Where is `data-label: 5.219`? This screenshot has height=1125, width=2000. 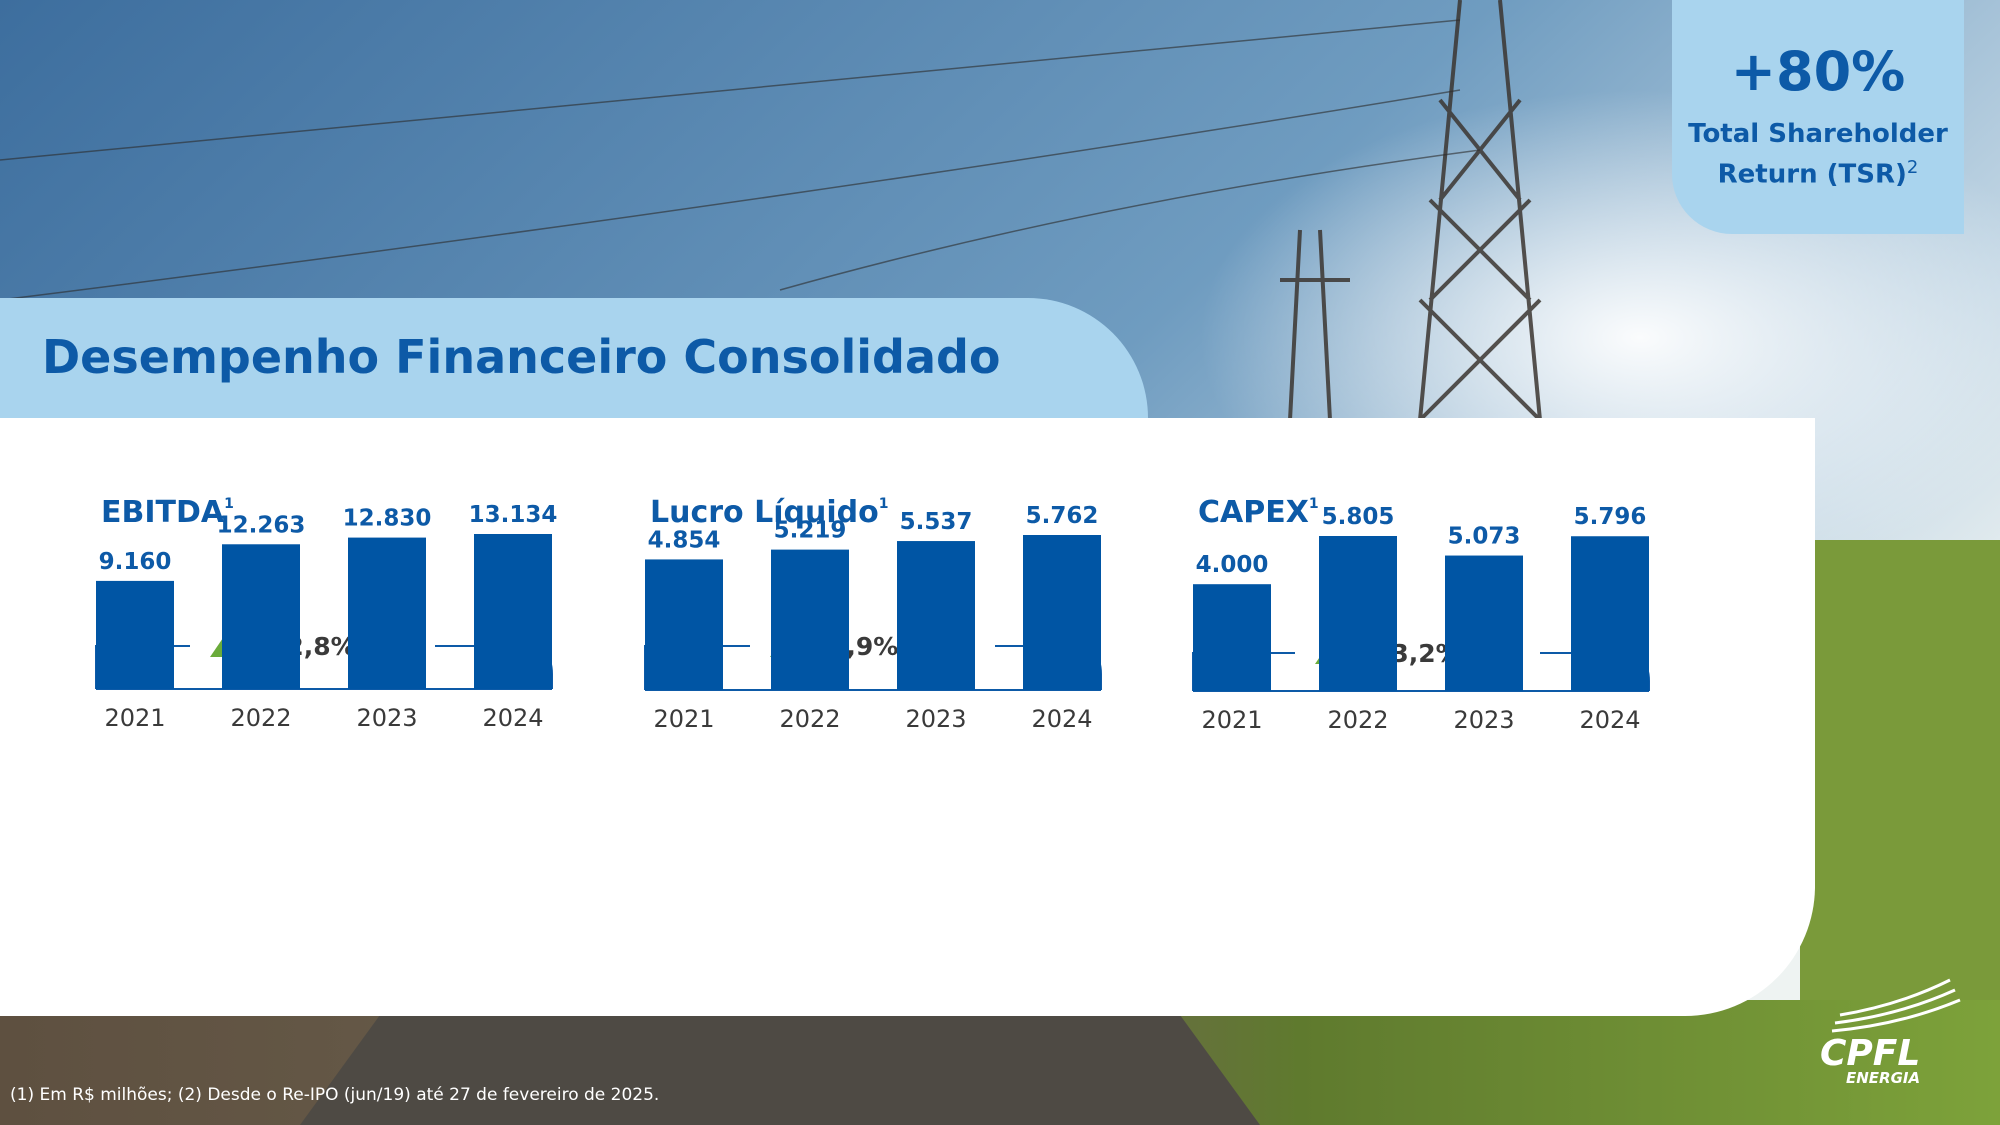
data-label: 5.219 is located at coordinates (810, 531).